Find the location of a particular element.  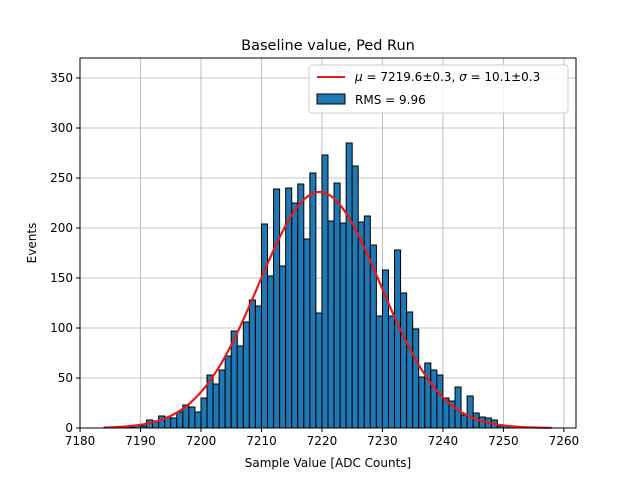

legend-sigma-symbol: σ is located at coordinates (463, 77).